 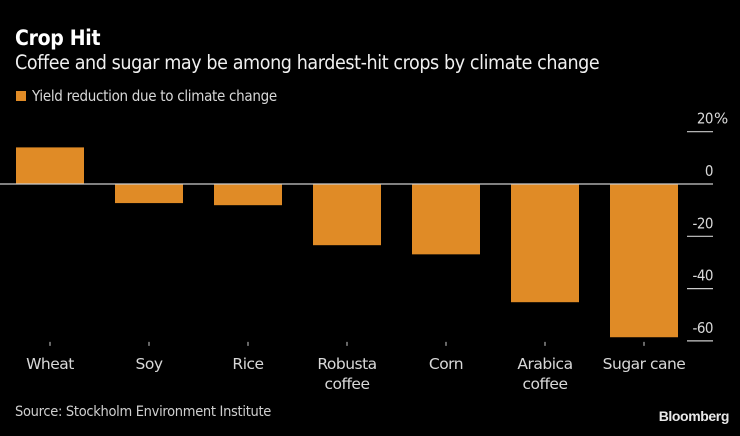 What do you see at coordinates (694, 416) in the screenshot?
I see `bloomberg-logo: Bloomberg` at bounding box center [694, 416].